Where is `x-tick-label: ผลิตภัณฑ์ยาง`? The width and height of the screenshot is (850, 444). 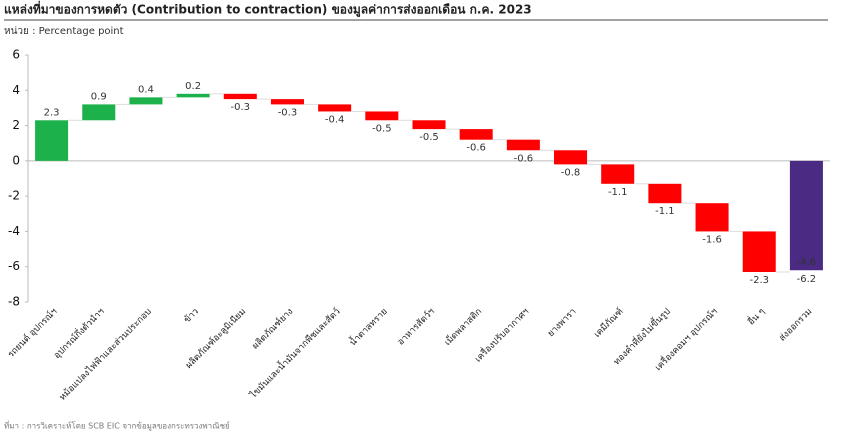
x-tick-label: ผลิตภัณฑ์ยาง is located at coordinates (272, 328).